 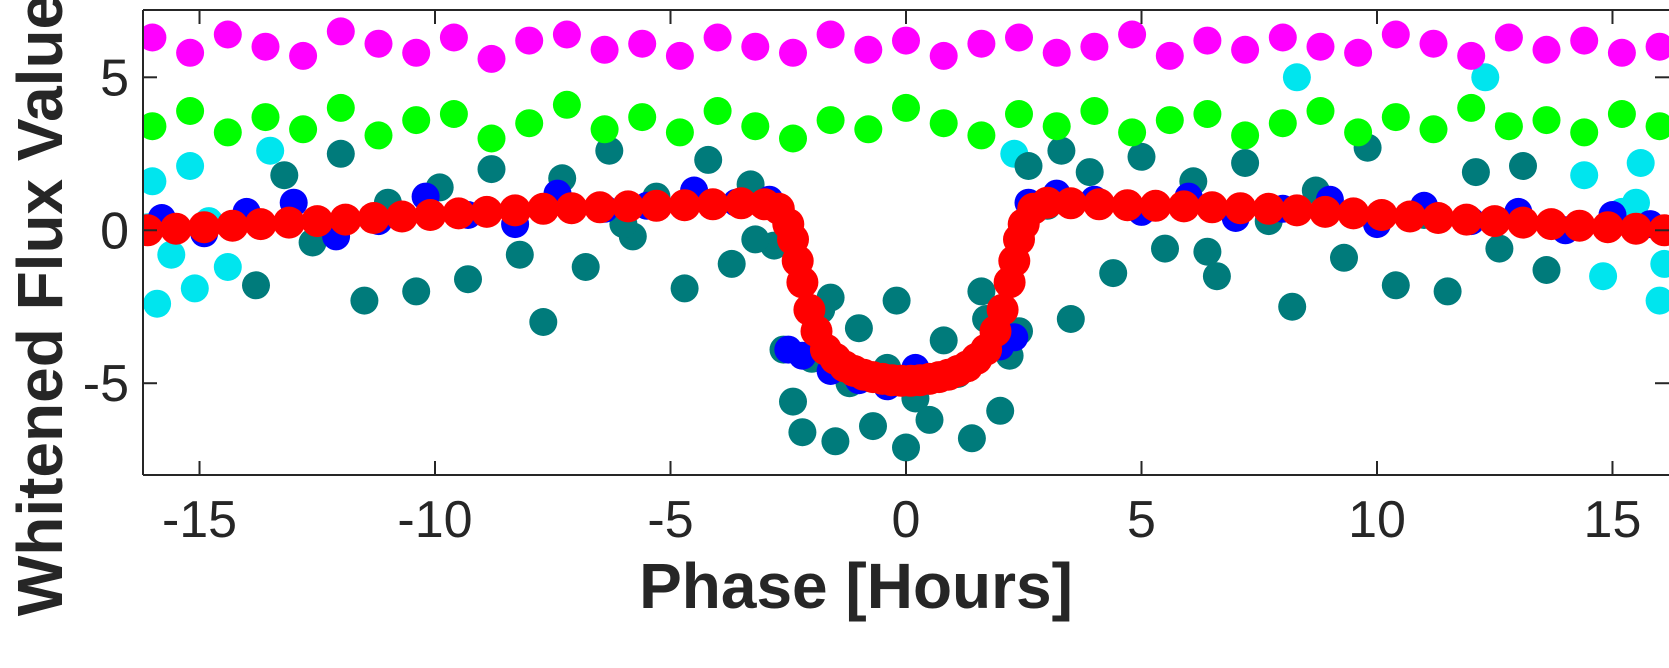 I want to click on y-tick-label: 5, so click(x=114, y=78).